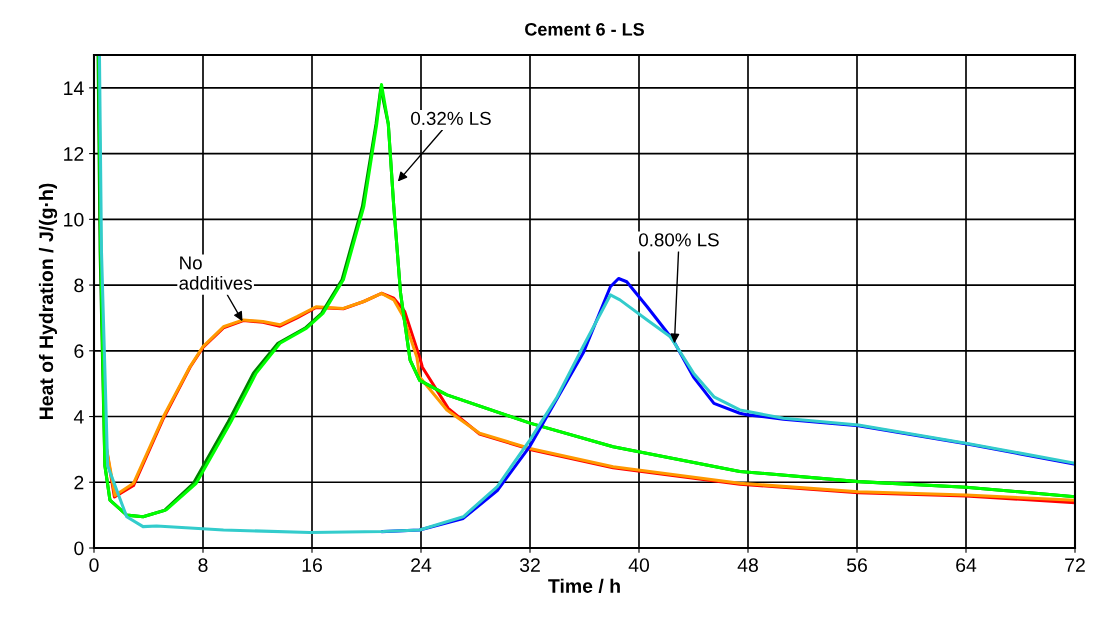  What do you see at coordinates (529, 565) in the screenshot?
I see `x-tick-label: 32` at bounding box center [529, 565].